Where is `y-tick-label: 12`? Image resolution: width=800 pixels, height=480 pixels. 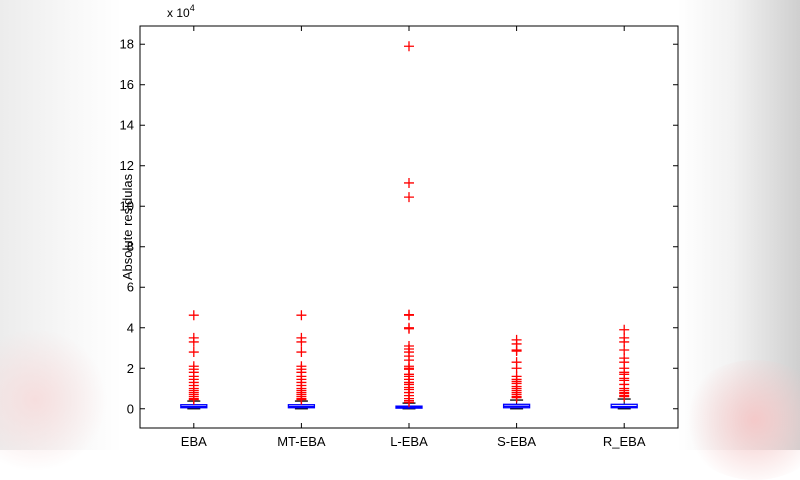
y-tick-label: 12 is located at coordinates (127, 165).